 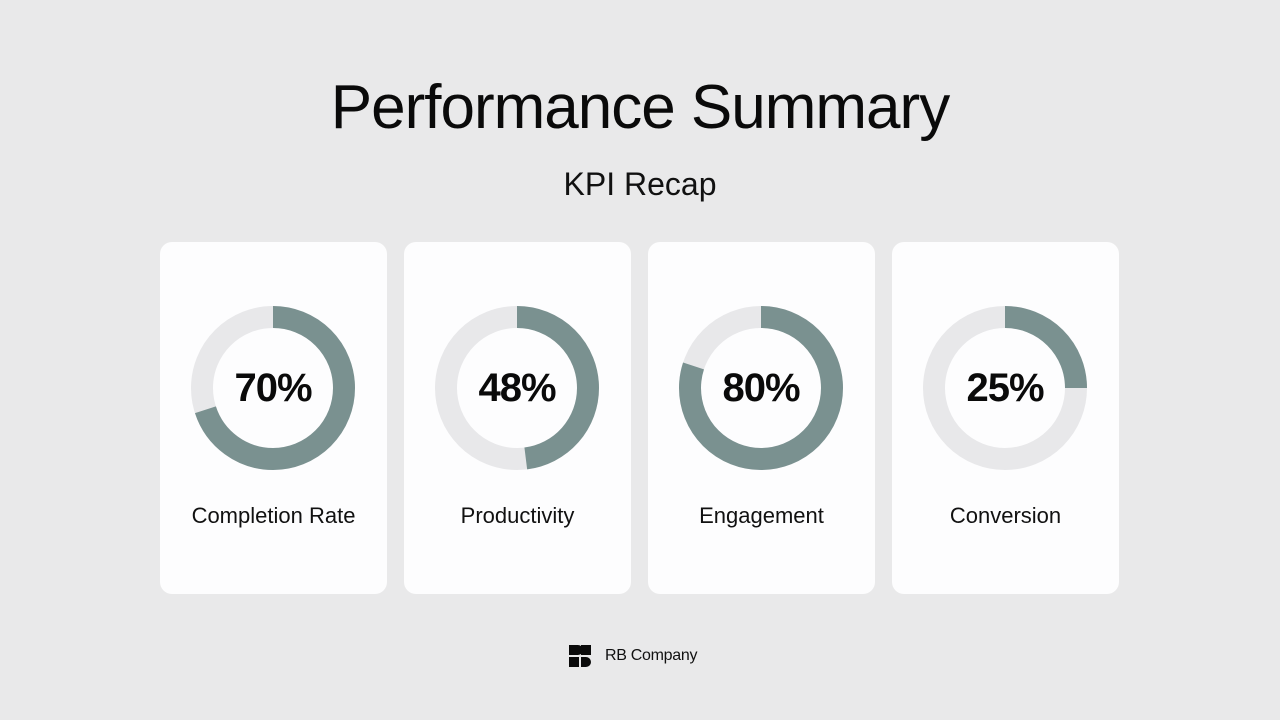 I want to click on page-title: Performance Summary, so click(x=640, y=107).